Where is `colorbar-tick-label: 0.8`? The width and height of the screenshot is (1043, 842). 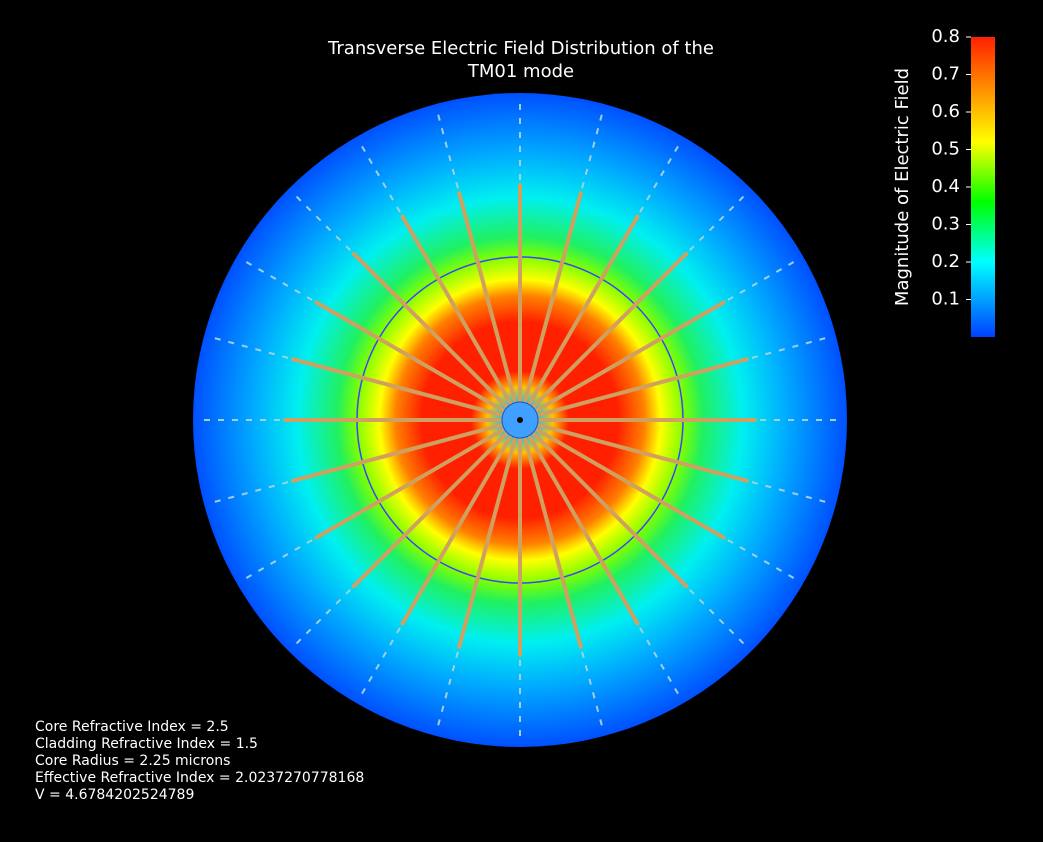
colorbar-tick-label: 0.8 is located at coordinates (945, 36).